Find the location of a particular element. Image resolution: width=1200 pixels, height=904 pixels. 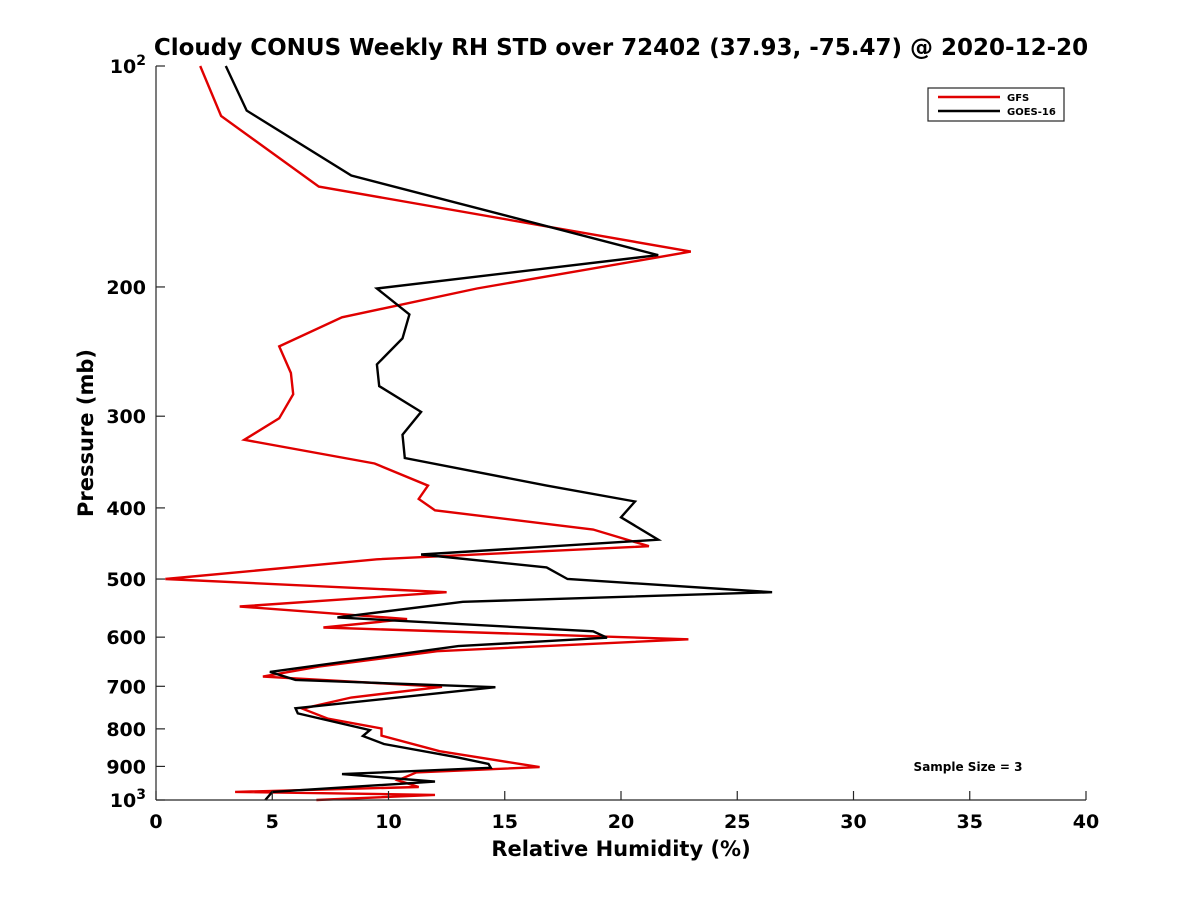

x-tick-label: 15 is located at coordinates (505, 822).